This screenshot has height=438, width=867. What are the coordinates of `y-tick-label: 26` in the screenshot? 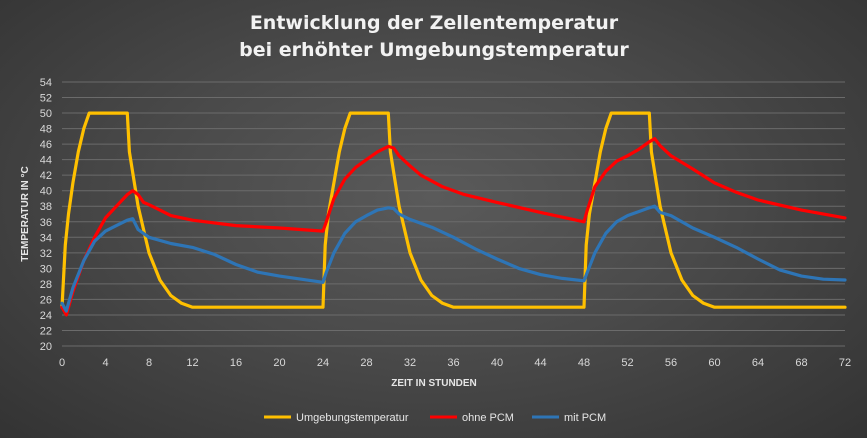 It's located at (46, 300).